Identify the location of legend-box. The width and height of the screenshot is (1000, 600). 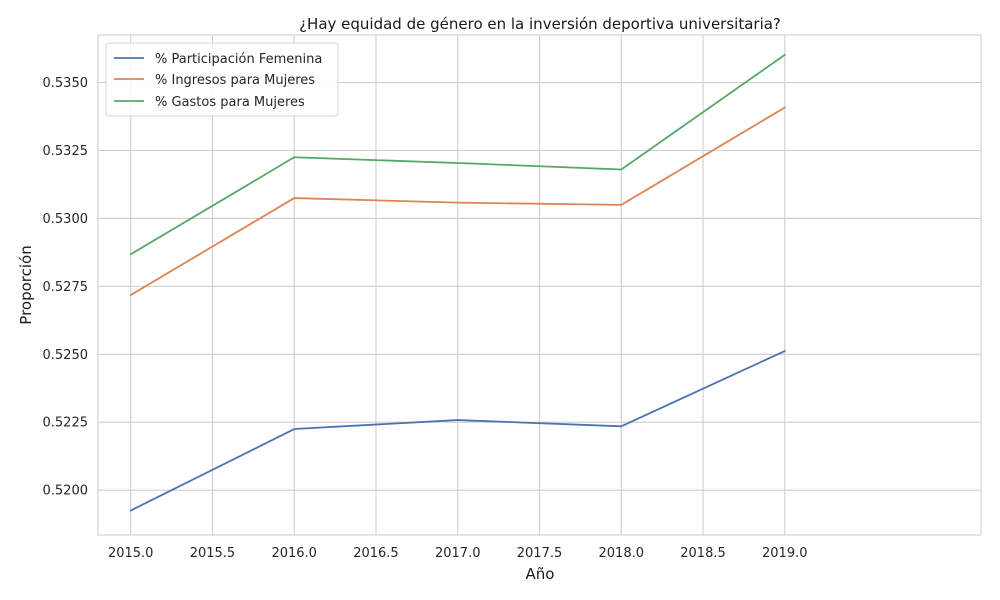
(222, 79).